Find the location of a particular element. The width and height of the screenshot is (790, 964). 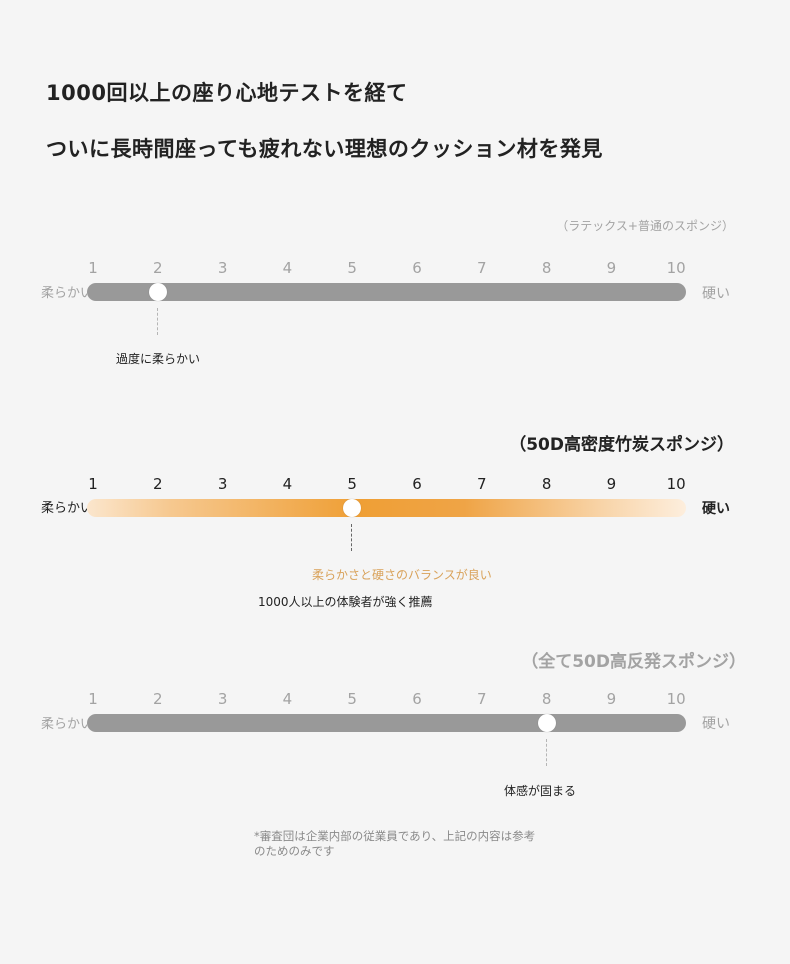

headline-line-1: 1000回以上の座り心地テストを経て is located at coordinates (227, 93).